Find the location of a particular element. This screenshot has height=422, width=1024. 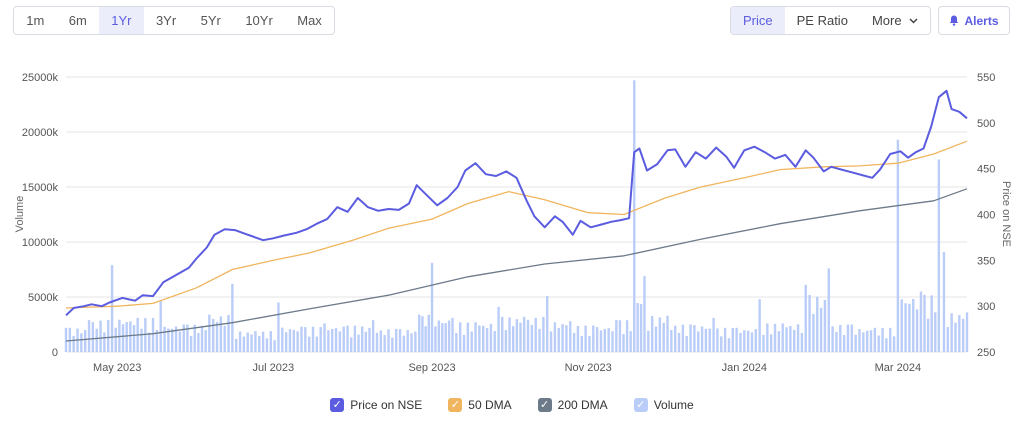

legend-label: Volume is located at coordinates (673, 405).